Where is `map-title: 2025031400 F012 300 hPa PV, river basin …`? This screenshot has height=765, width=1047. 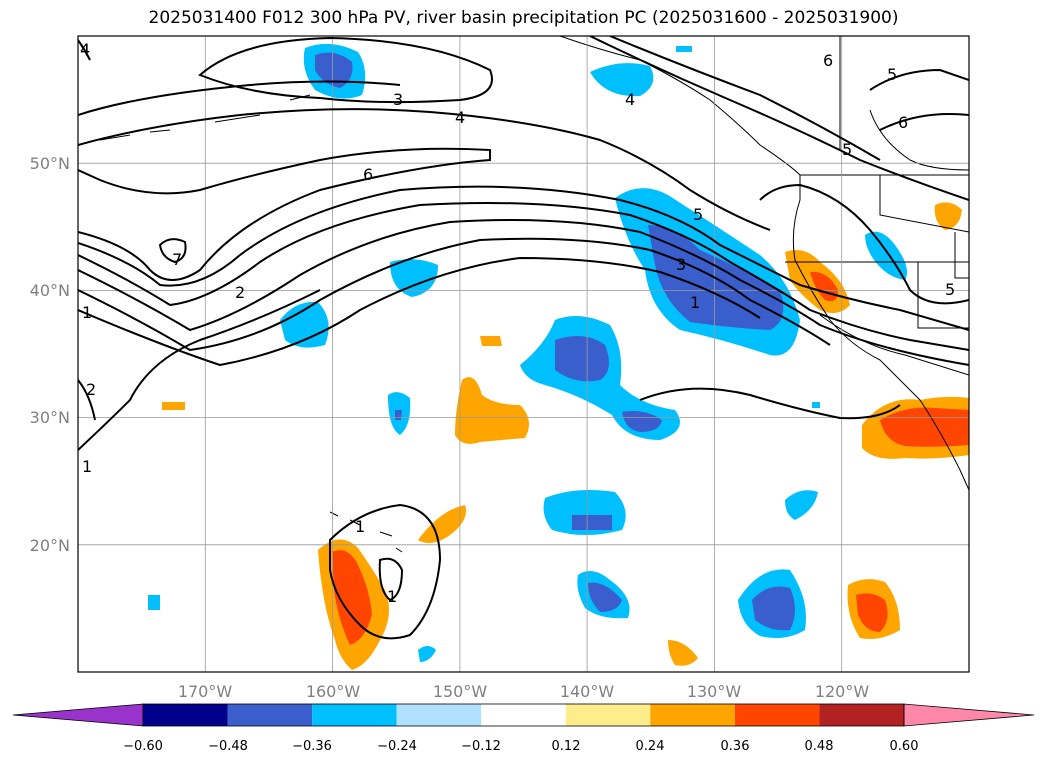
map-title: 2025031400 F012 300 hPa PV, river basin … is located at coordinates (523, 18).